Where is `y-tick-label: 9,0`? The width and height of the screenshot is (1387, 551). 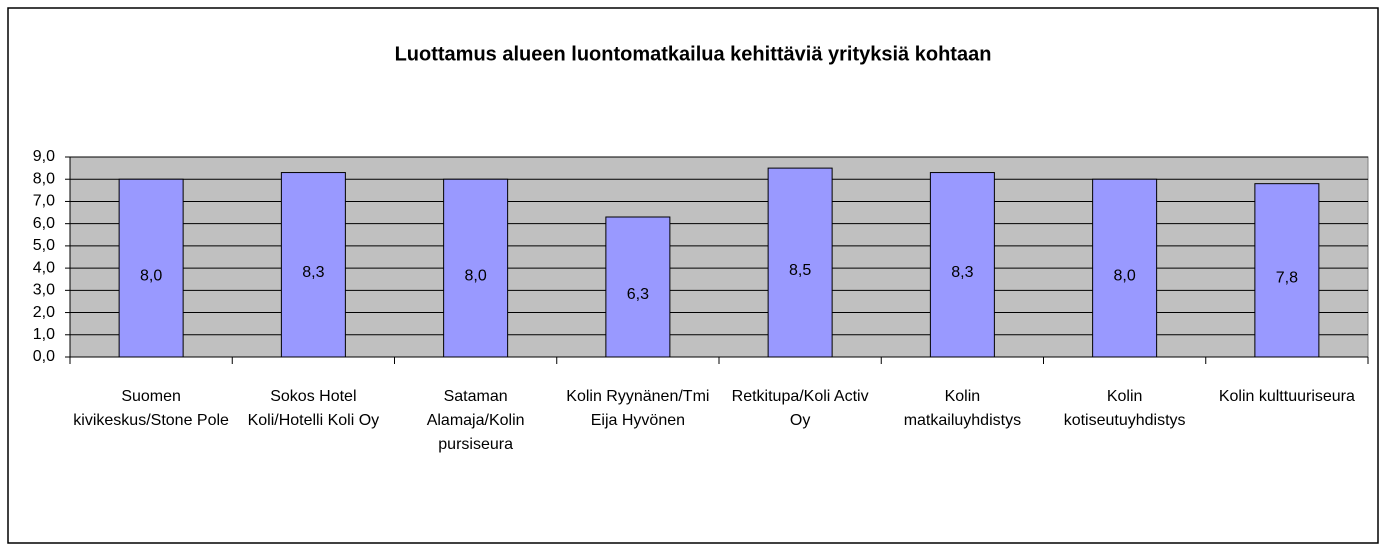 y-tick-label: 9,0 is located at coordinates (44, 156).